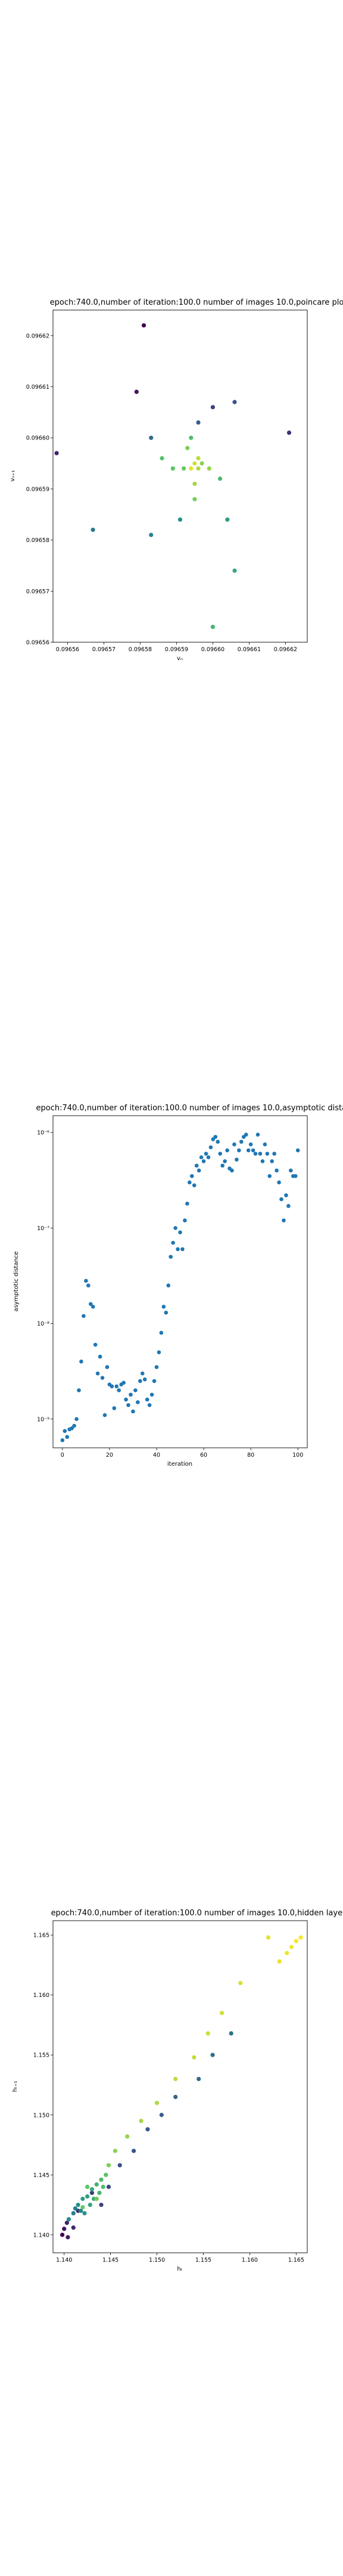 The image size is (343, 2576). What do you see at coordinates (180, 658) in the screenshot?
I see `poincare-xlabel: vₙ` at bounding box center [180, 658].